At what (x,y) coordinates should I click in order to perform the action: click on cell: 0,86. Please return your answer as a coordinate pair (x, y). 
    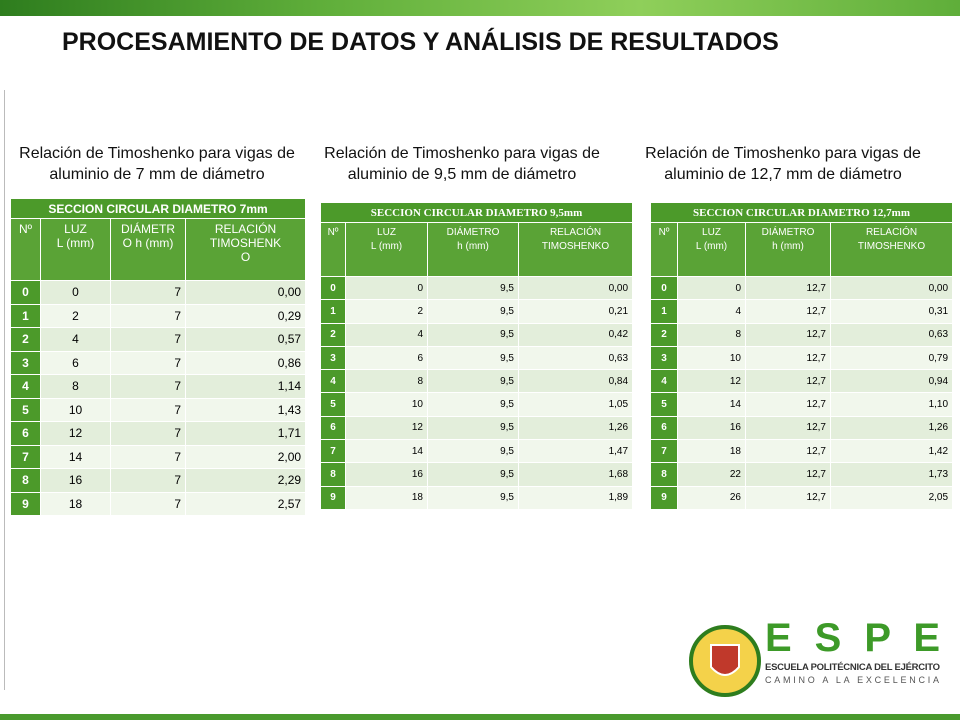
    Looking at the image, I should click on (245, 362).